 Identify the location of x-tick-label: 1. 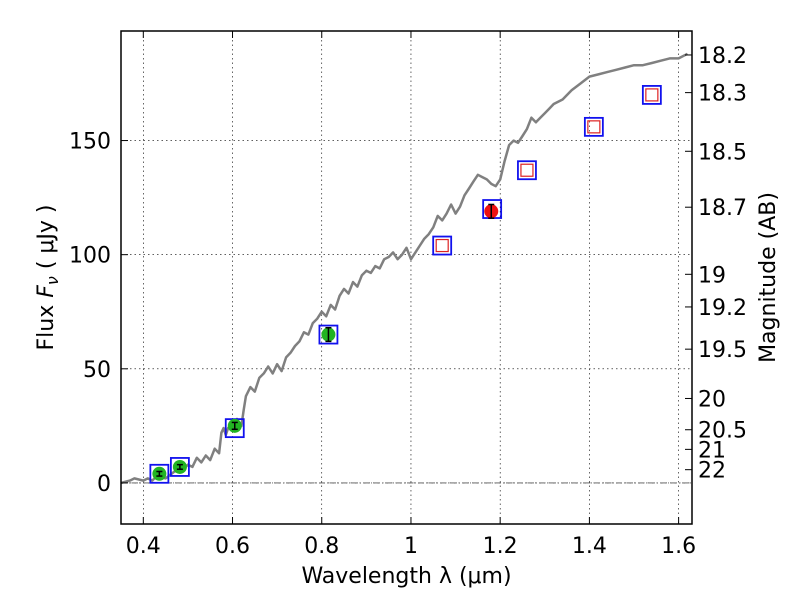
(411, 546).